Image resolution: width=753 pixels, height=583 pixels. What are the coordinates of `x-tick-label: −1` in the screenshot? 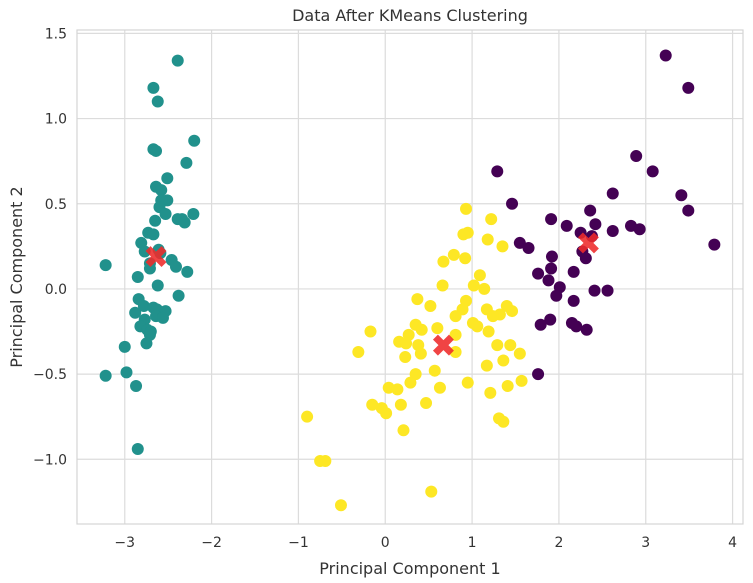 It's located at (298, 543).